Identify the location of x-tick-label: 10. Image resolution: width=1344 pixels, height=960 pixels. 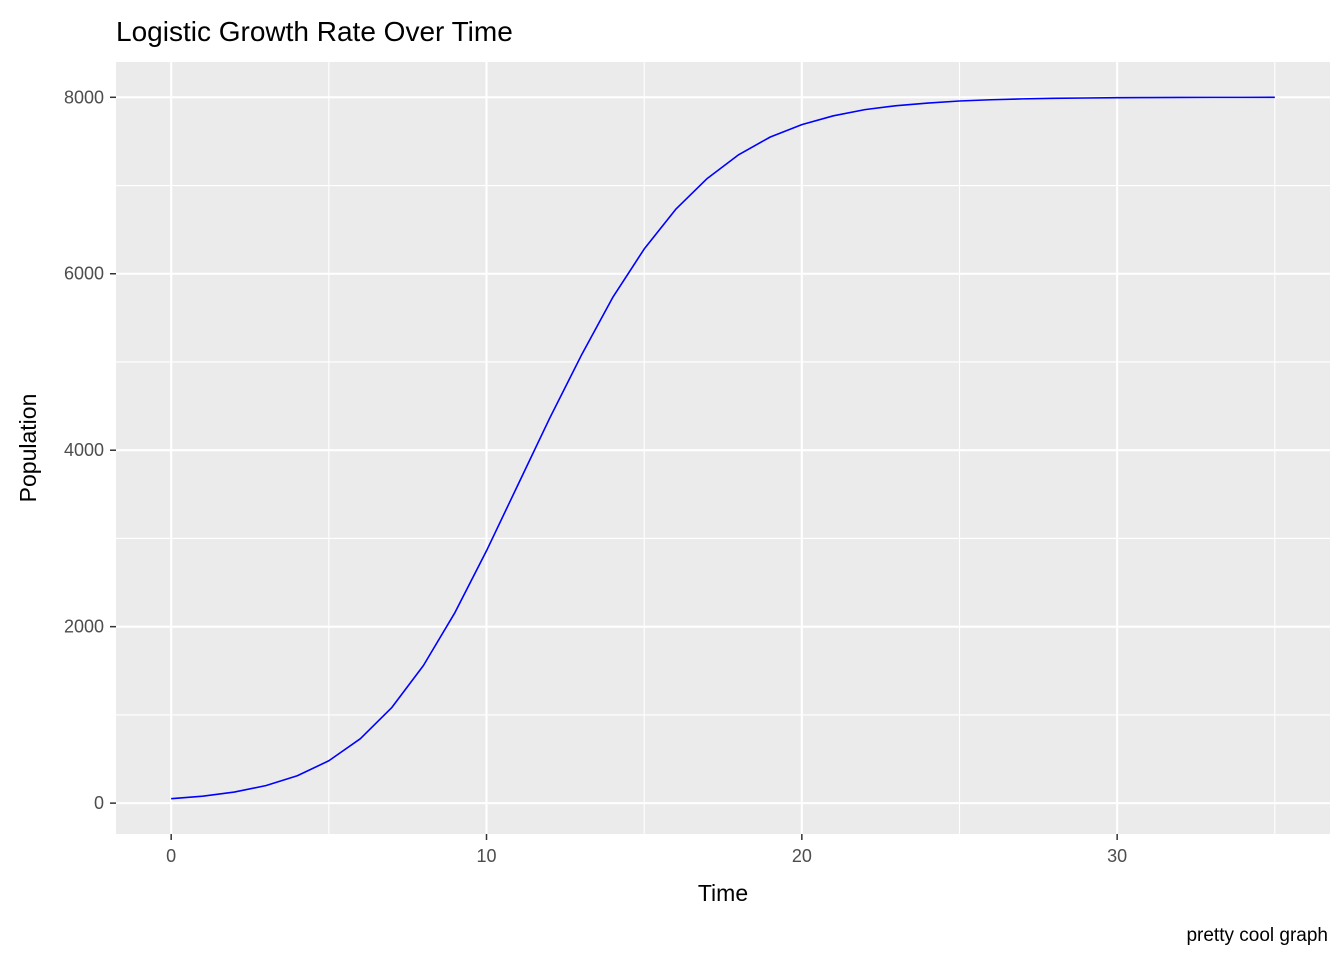
(486, 856).